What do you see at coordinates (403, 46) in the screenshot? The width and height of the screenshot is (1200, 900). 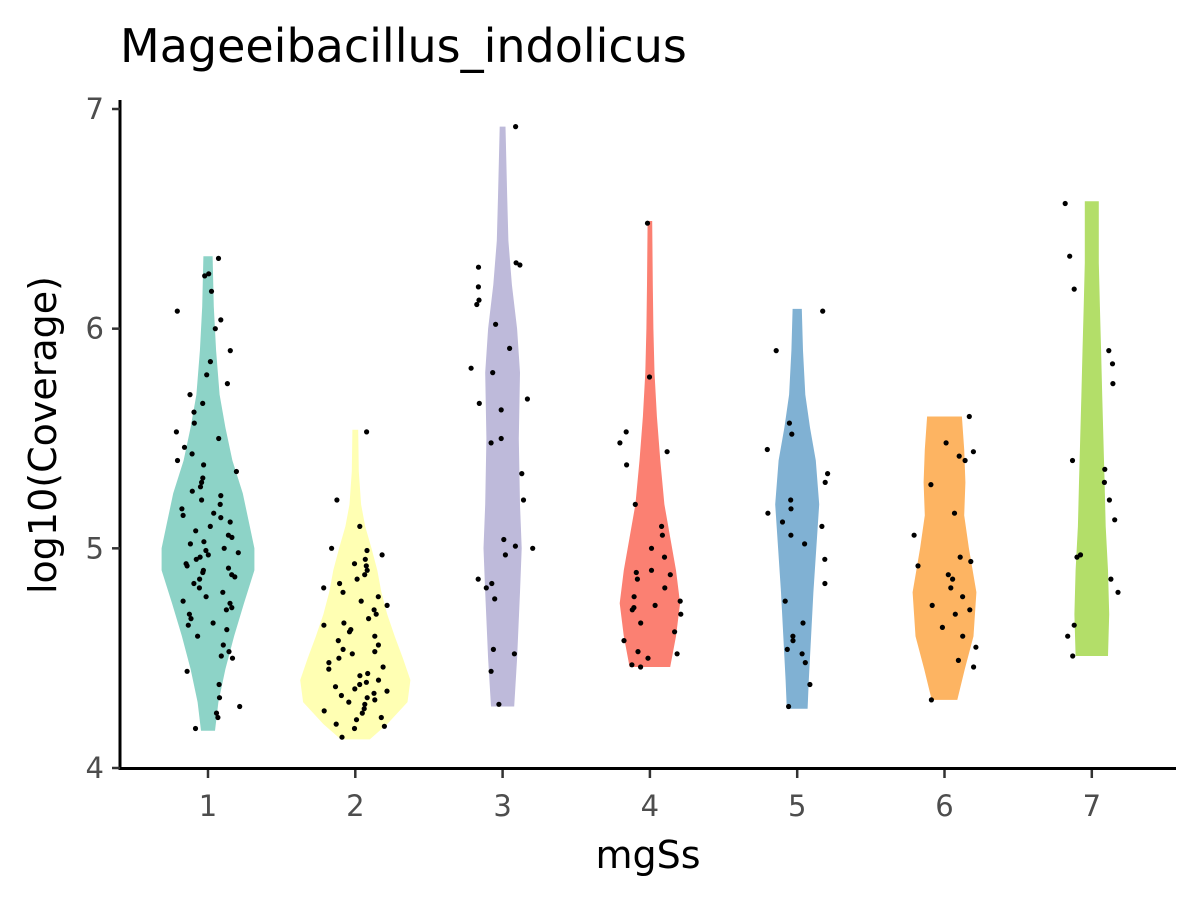 I see `chart-title: Mageeibacillus_indolicus` at bounding box center [403, 46].